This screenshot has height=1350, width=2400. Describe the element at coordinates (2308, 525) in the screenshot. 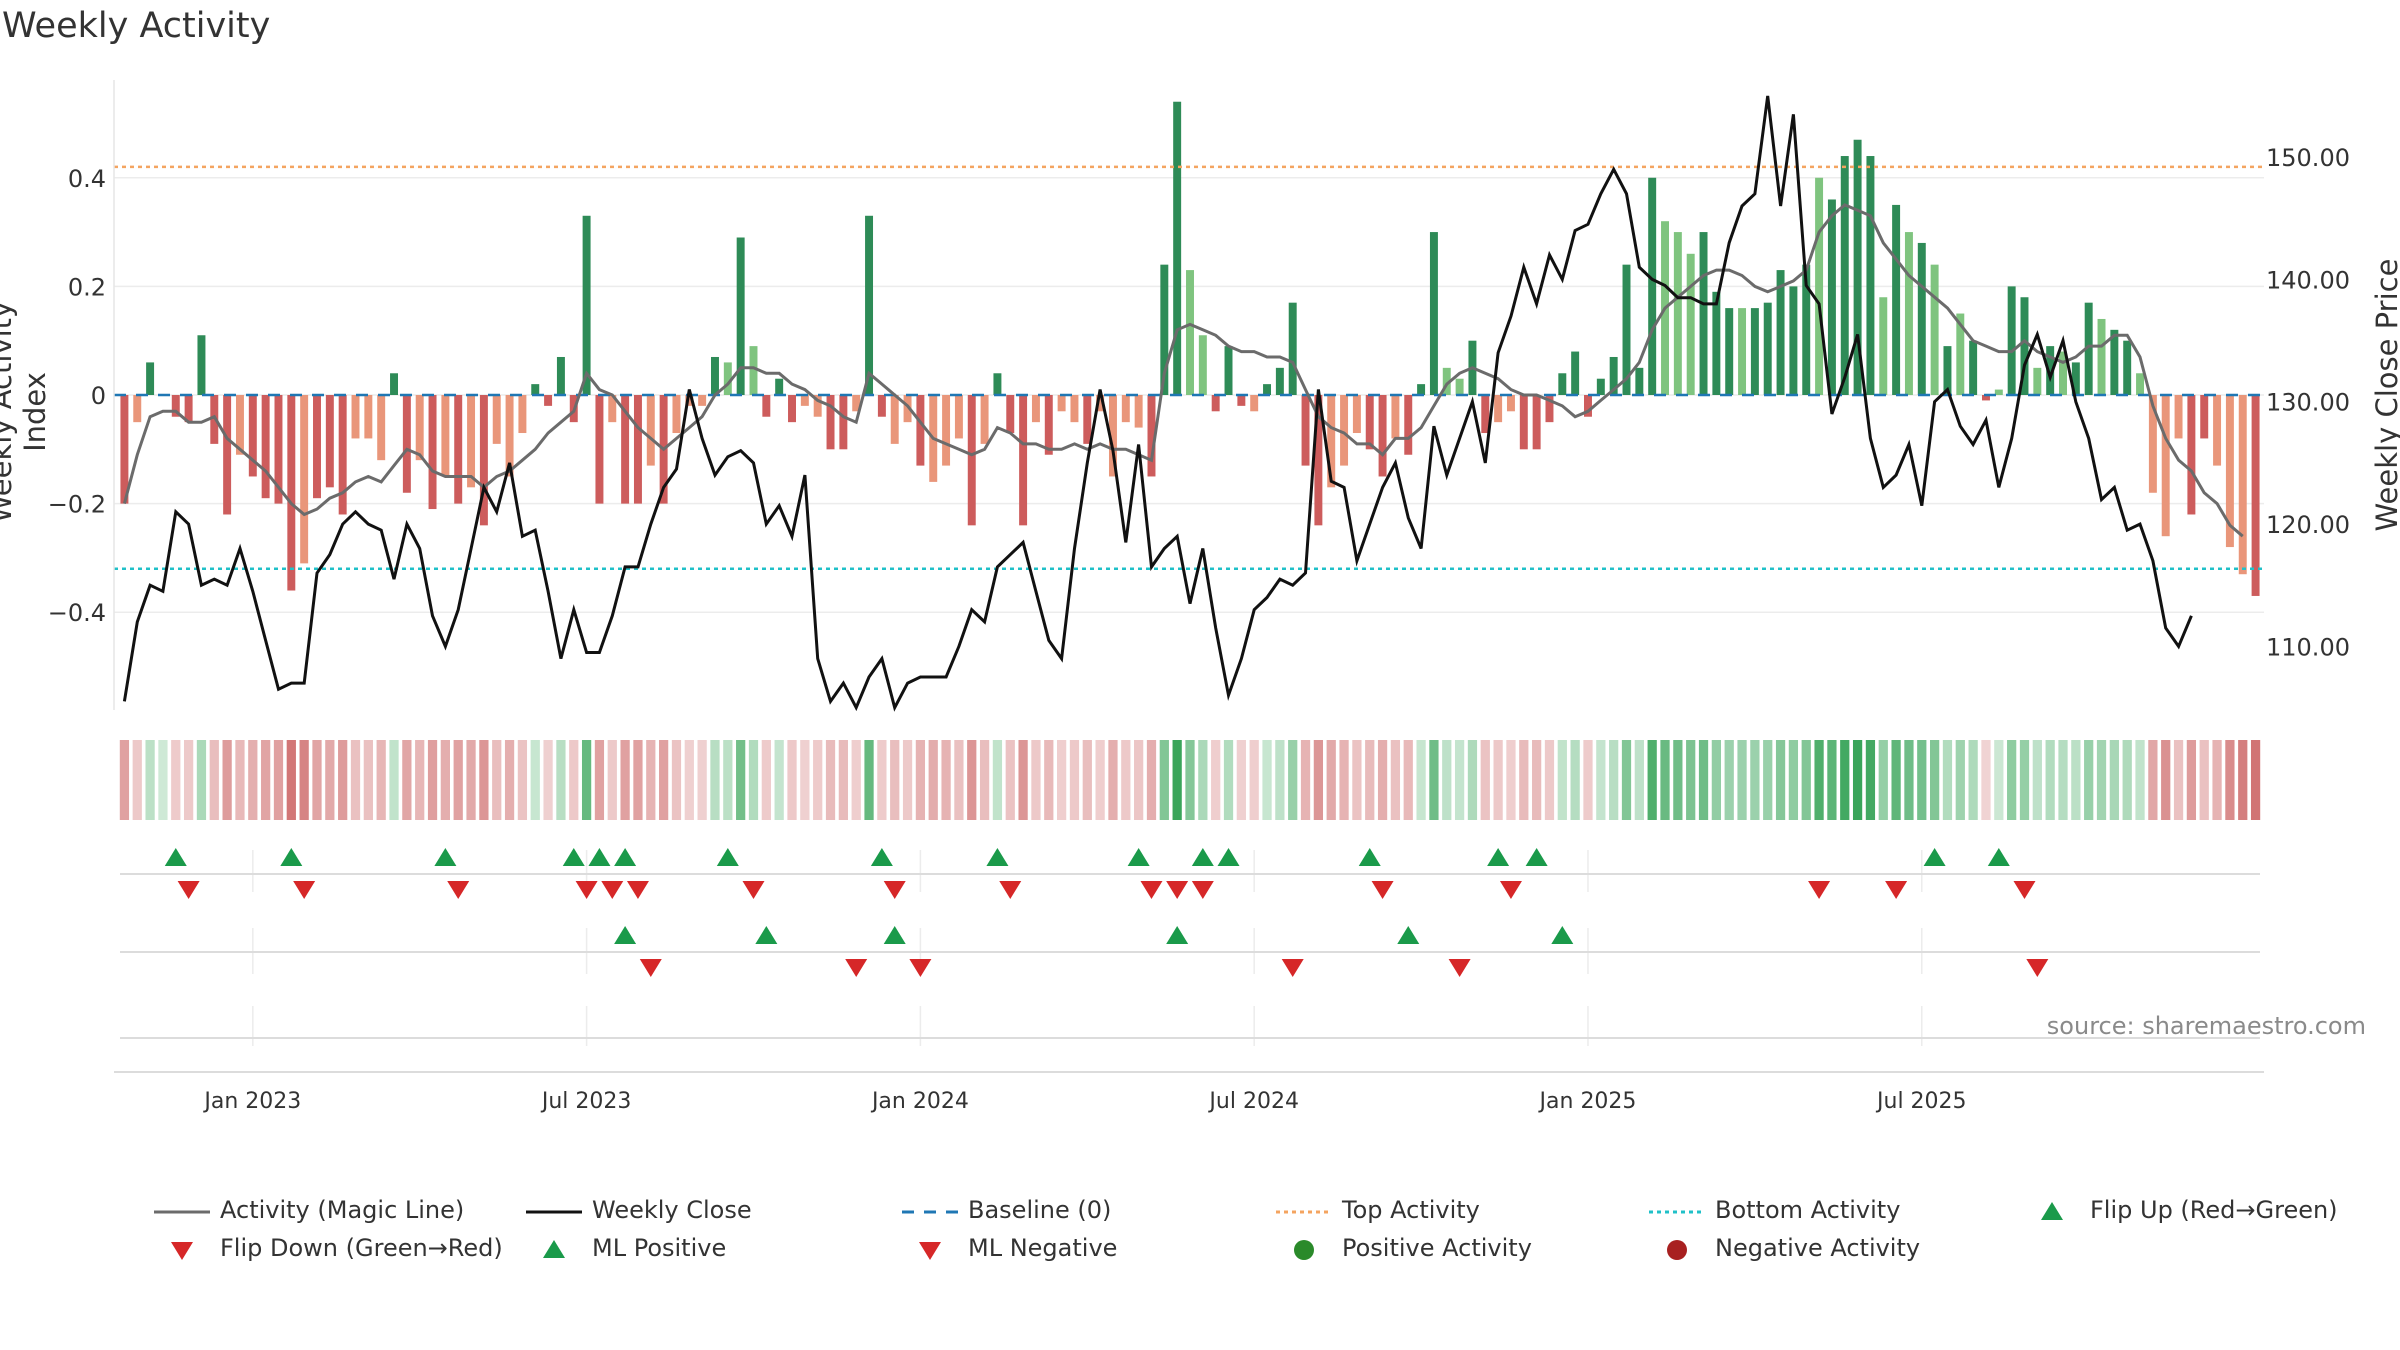

I see `y-right-tick-label: 120.00` at that location.